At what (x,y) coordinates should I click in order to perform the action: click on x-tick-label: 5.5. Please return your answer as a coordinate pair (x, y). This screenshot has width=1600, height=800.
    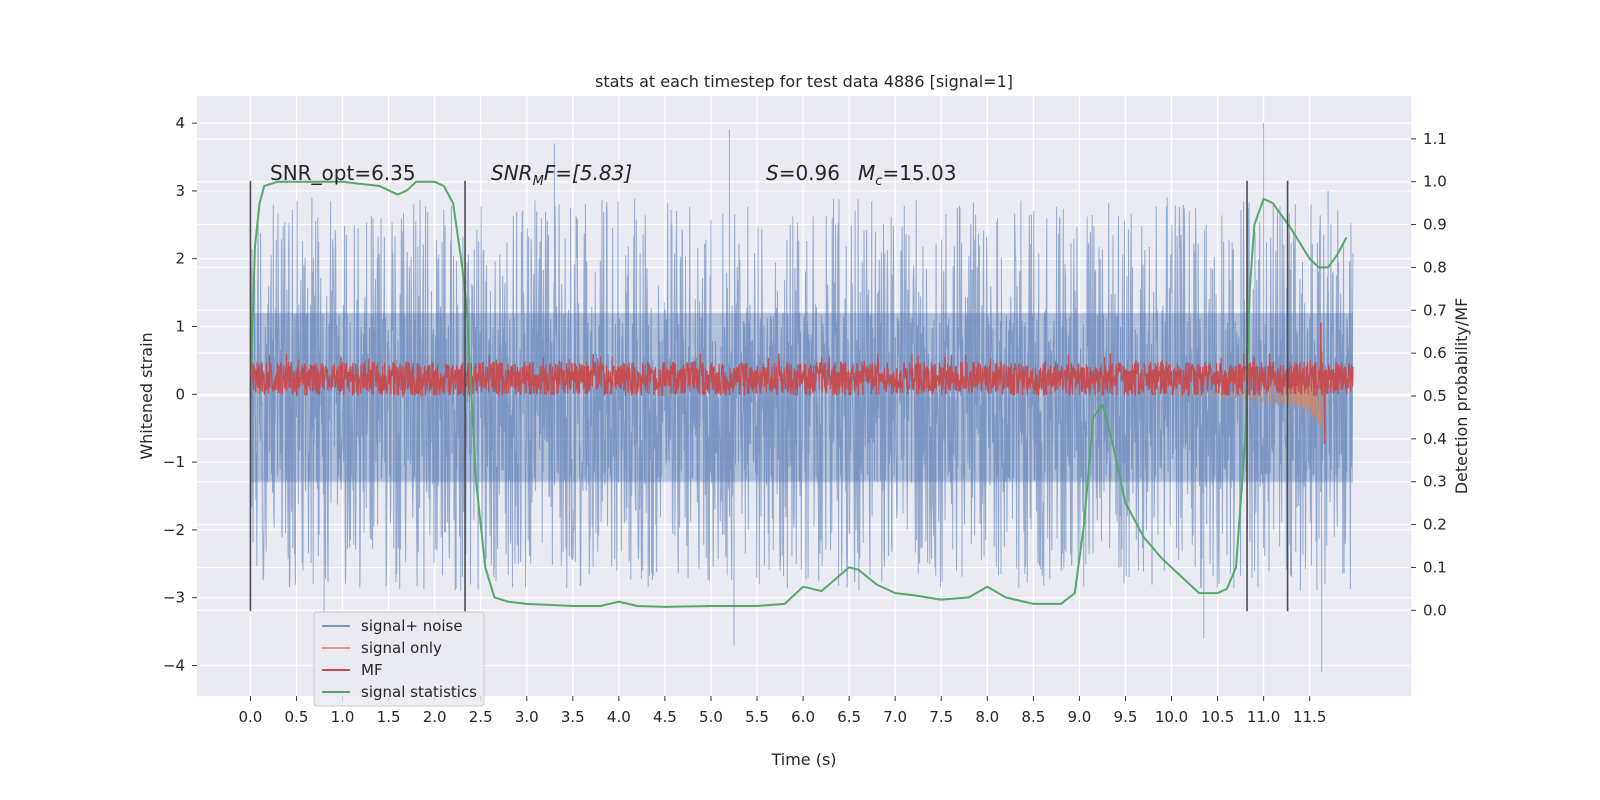
    Looking at the image, I should click on (757, 717).